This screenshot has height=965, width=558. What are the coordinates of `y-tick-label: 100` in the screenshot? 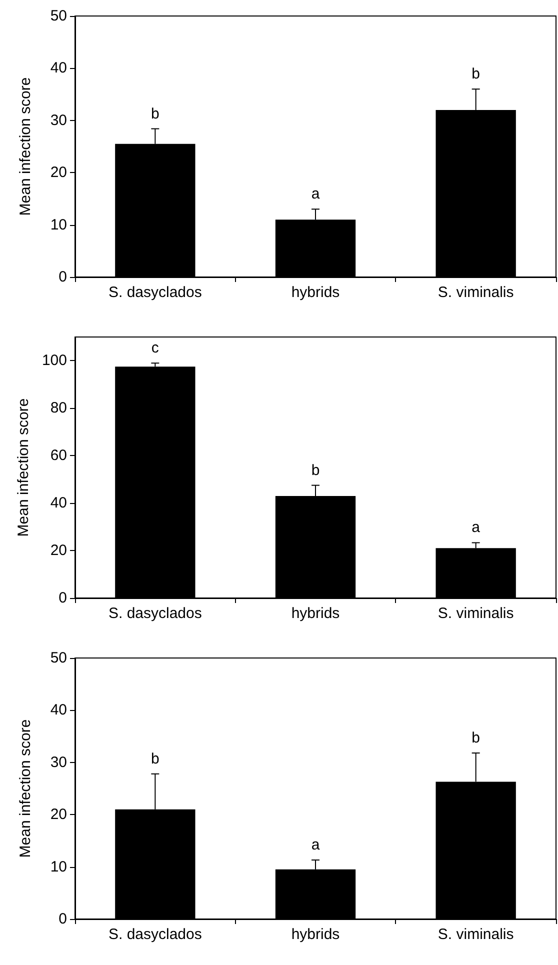 It's located at (54, 361).